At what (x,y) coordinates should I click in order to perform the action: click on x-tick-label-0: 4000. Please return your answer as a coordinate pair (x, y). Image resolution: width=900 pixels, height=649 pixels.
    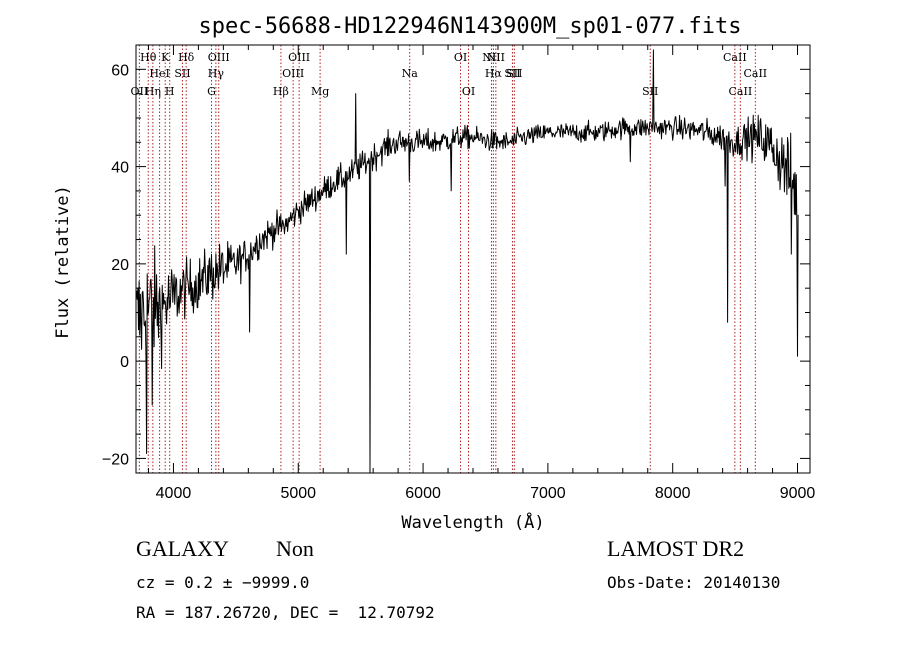
    Looking at the image, I should click on (174, 493).